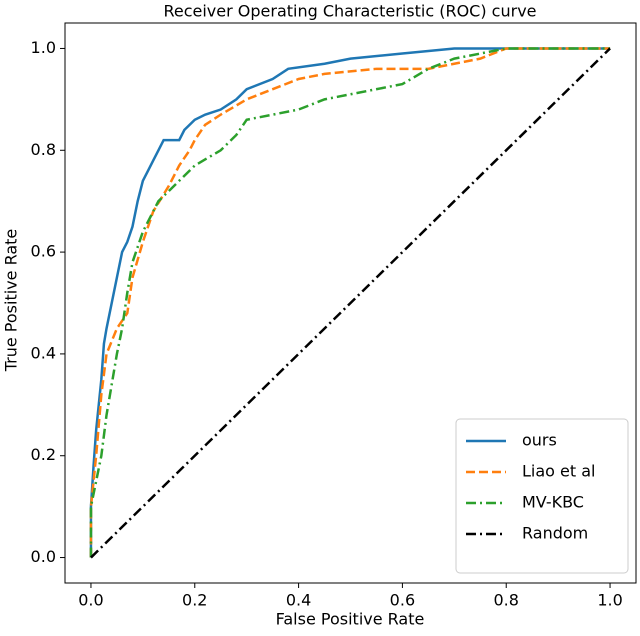 Image resolution: width=640 pixels, height=636 pixels. What do you see at coordinates (11, 301) in the screenshot?
I see `y-axis-label: True Positive Rate` at bounding box center [11, 301].